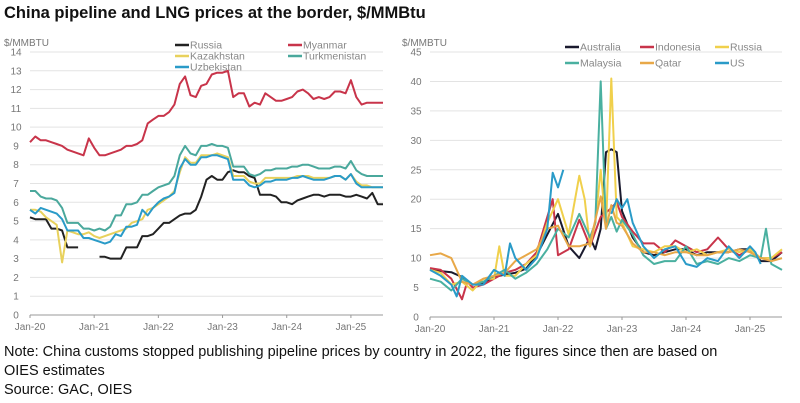 The width and height of the screenshot is (800, 403). Describe the element at coordinates (16, 71) in the screenshot. I see `y-tick-label: 13` at that location.